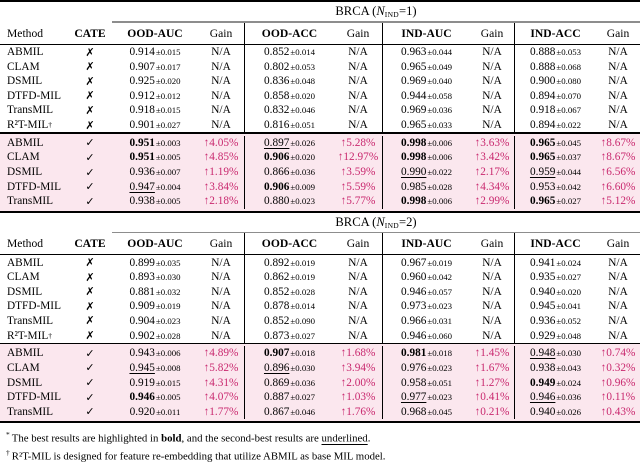  What do you see at coordinates (426, 335) in the screenshot?
I see `metric-value-cell: 0.946 ±0.060` at bounding box center [426, 335].